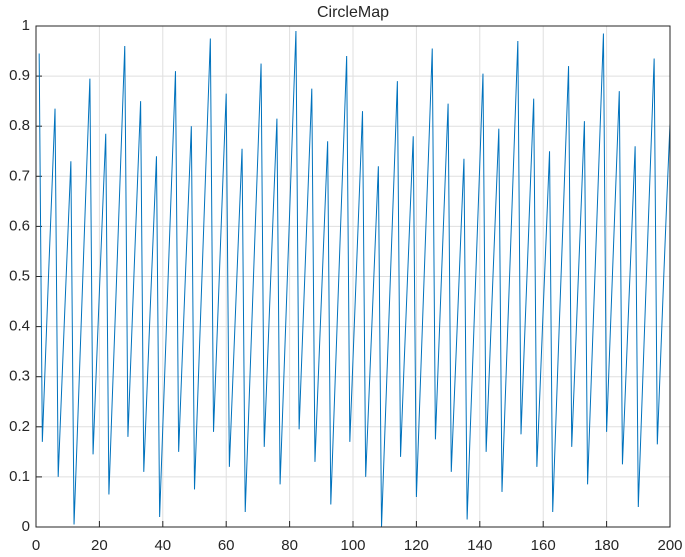 This screenshot has width=685, height=557. Describe the element at coordinates (19, 476) in the screenshot. I see `y-tick-label: 0.1` at that location.